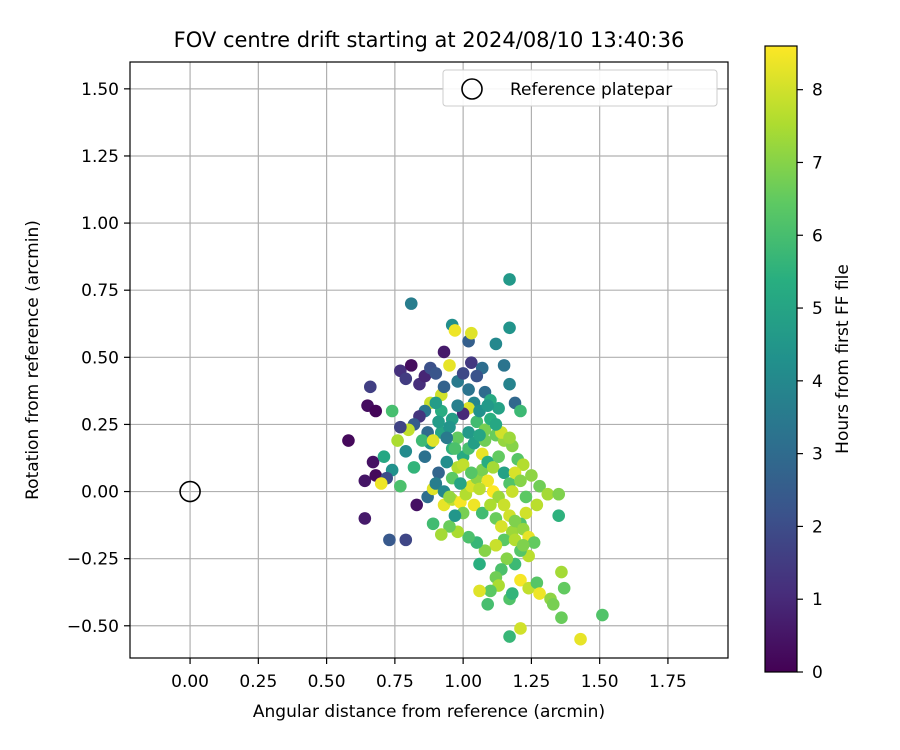 The image size is (900, 750). What do you see at coordinates (843, 359) in the screenshot?
I see `colorbar-label: Hours from first FF file` at bounding box center [843, 359].